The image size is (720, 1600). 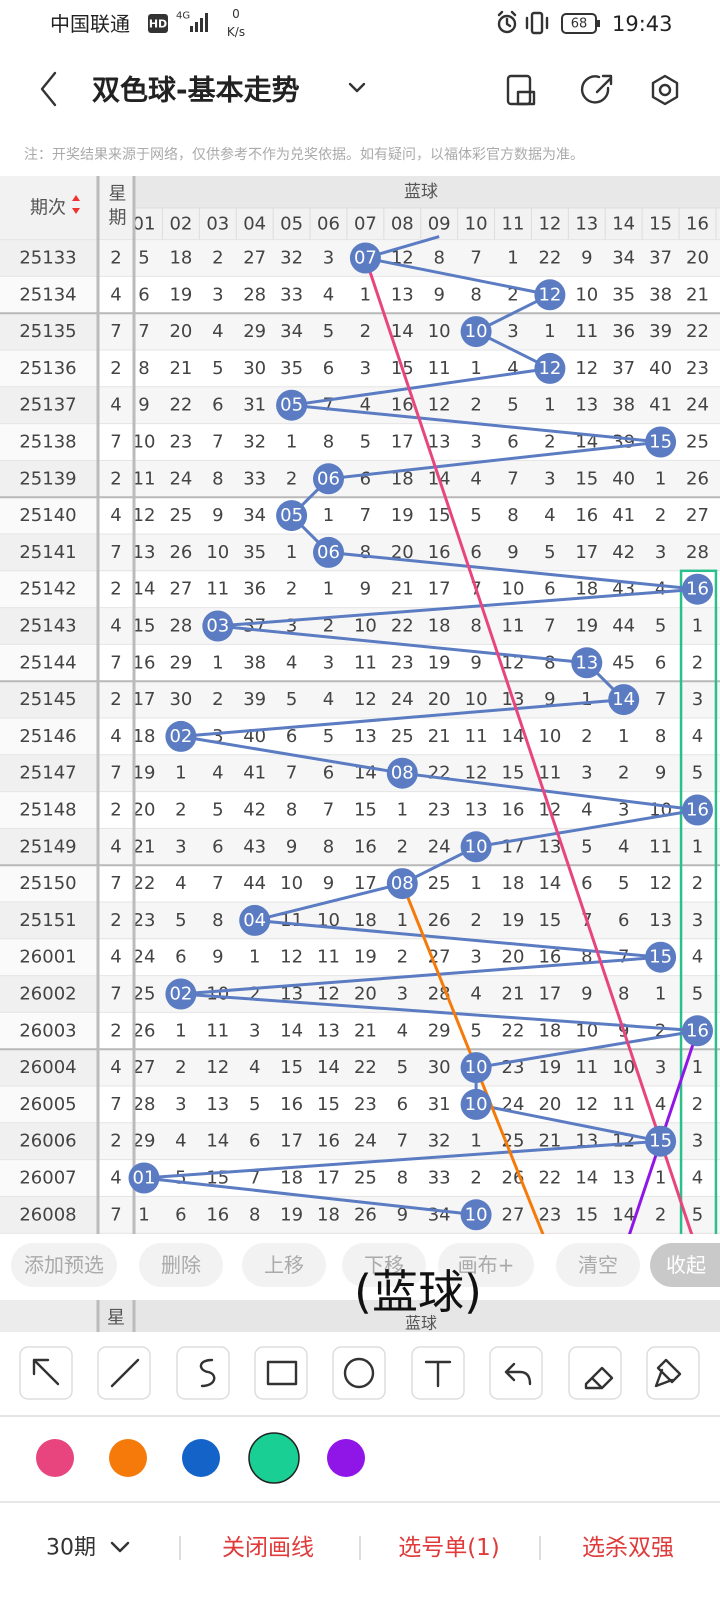 I want to click on user-line, so click(x=679, y=1086).